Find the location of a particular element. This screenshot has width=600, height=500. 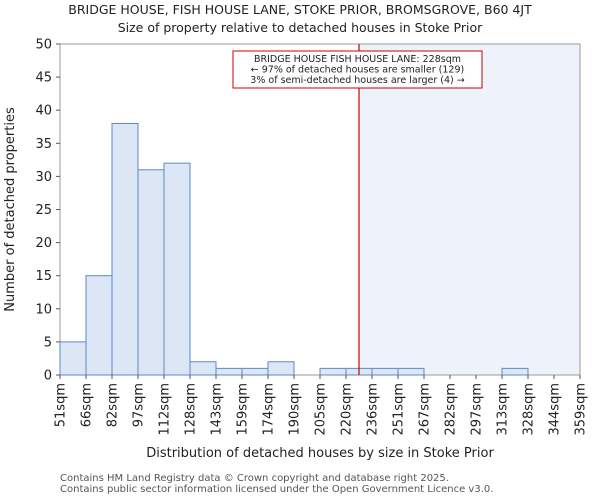

x-tick-label: 282sqm is located at coordinates (451, 409).